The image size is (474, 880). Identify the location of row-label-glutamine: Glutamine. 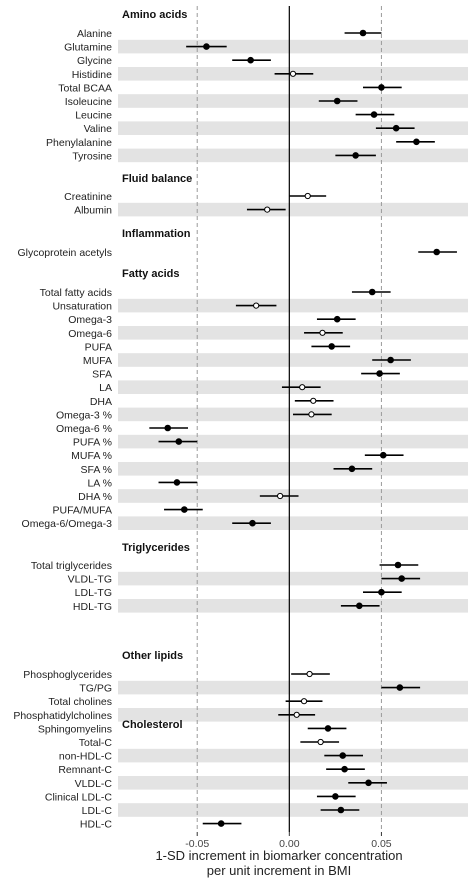
(88, 48).